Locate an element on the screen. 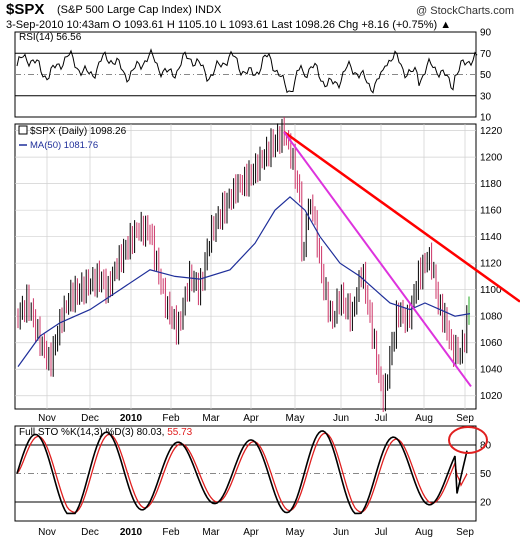 This screenshot has height=540, width=520. rsi-line is located at coordinates (247, 71).